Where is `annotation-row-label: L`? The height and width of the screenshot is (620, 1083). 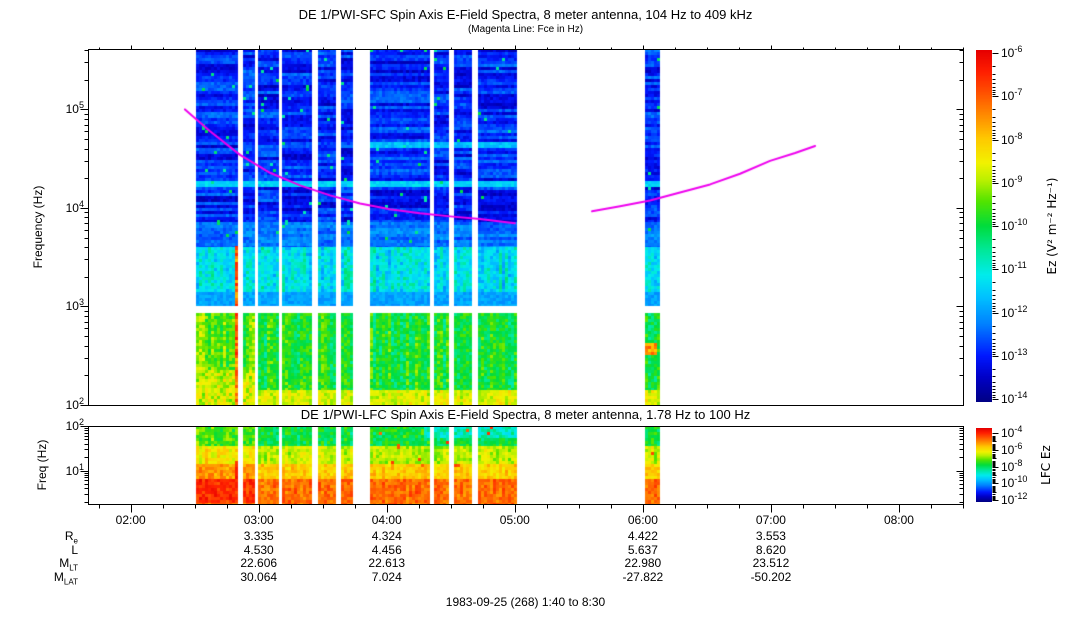
annotation-row-label: L is located at coordinates (74, 550).